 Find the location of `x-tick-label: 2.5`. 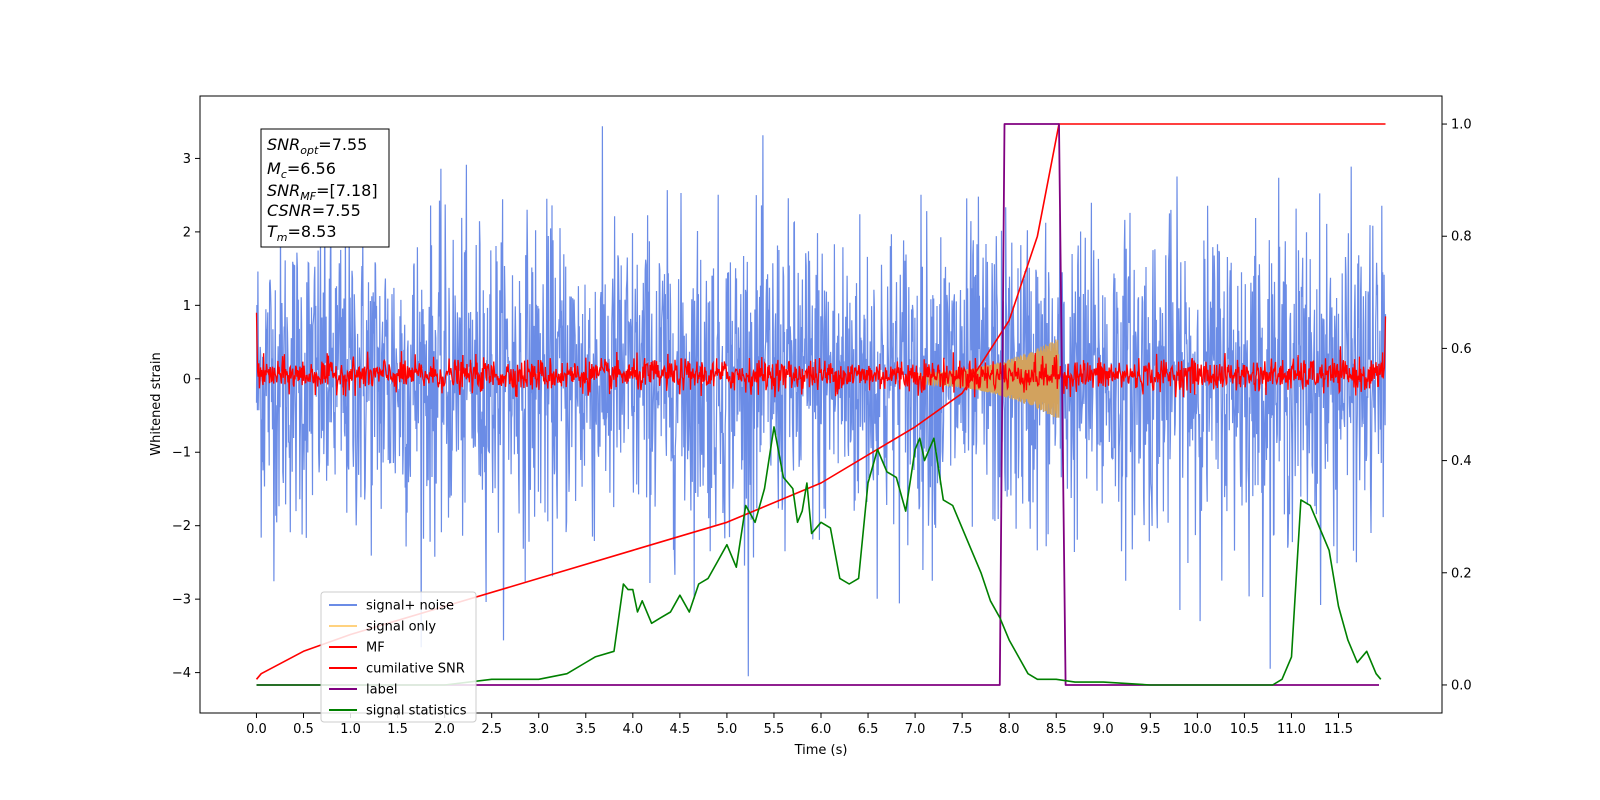

x-tick-label: 2.5 is located at coordinates (491, 729).